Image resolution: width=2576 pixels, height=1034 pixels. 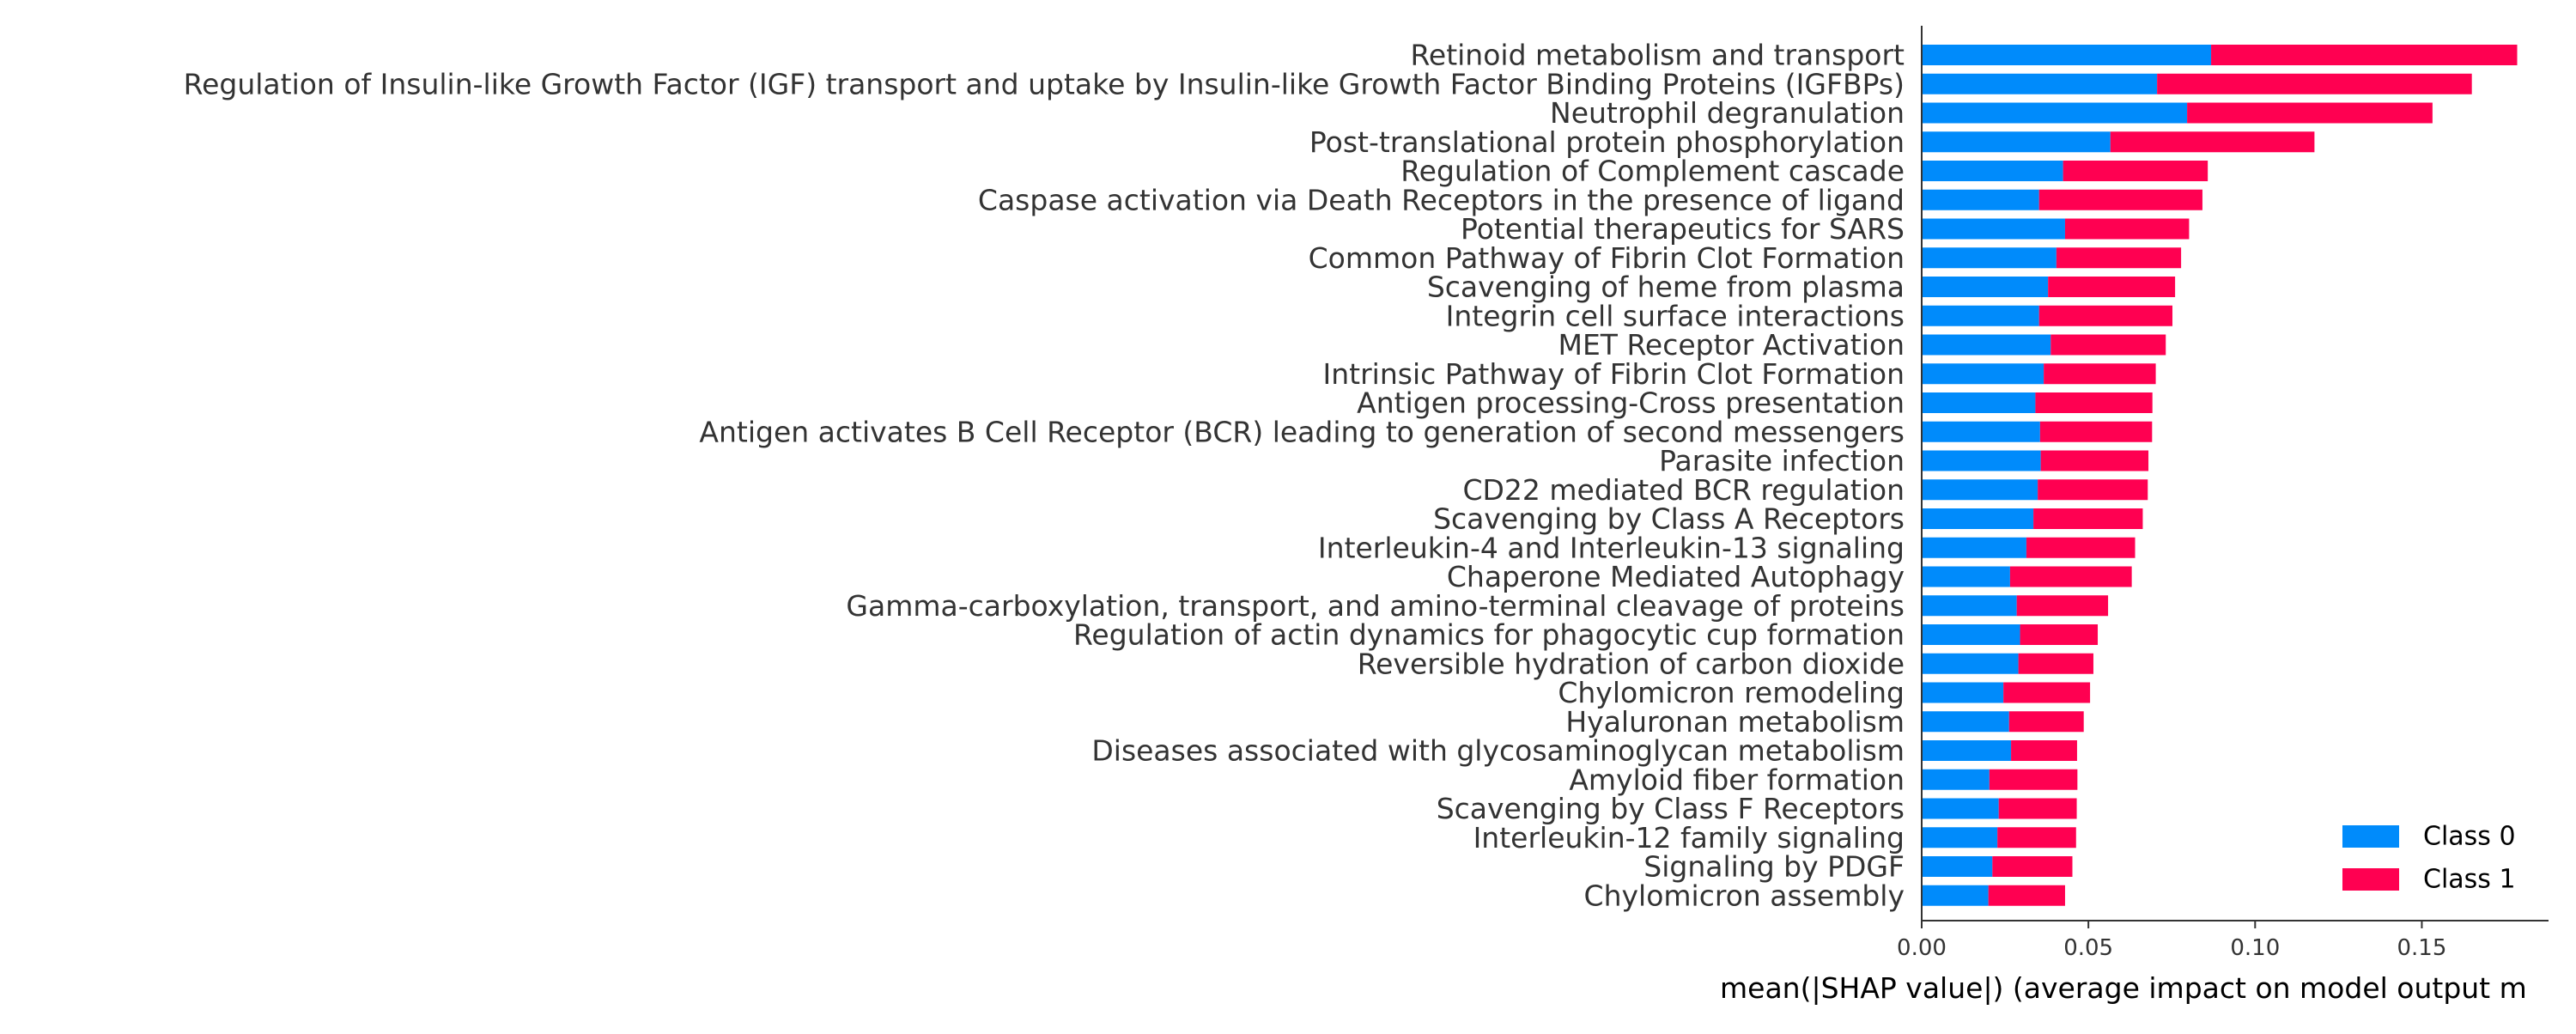 What do you see at coordinates (1675, 315) in the screenshot?
I see `category-label: Integrin cell surface interactions` at bounding box center [1675, 315].